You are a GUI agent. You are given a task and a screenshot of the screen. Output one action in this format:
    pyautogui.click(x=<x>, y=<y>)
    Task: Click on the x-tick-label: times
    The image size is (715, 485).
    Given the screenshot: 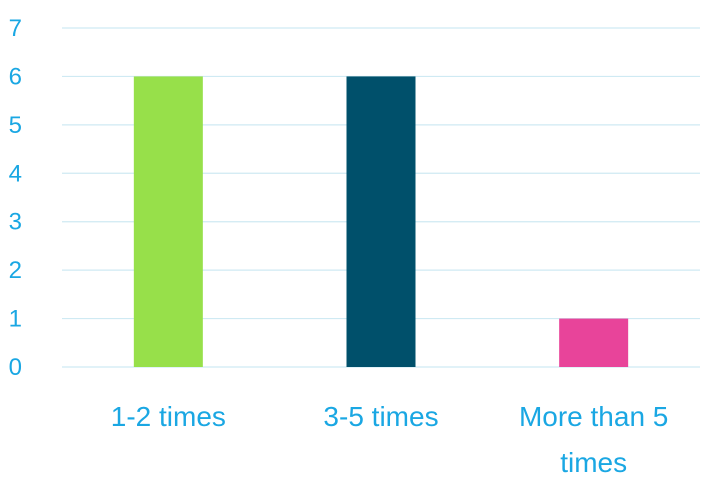 What is the action you would take?
    pyautogui.click(x=593, y=462)
    